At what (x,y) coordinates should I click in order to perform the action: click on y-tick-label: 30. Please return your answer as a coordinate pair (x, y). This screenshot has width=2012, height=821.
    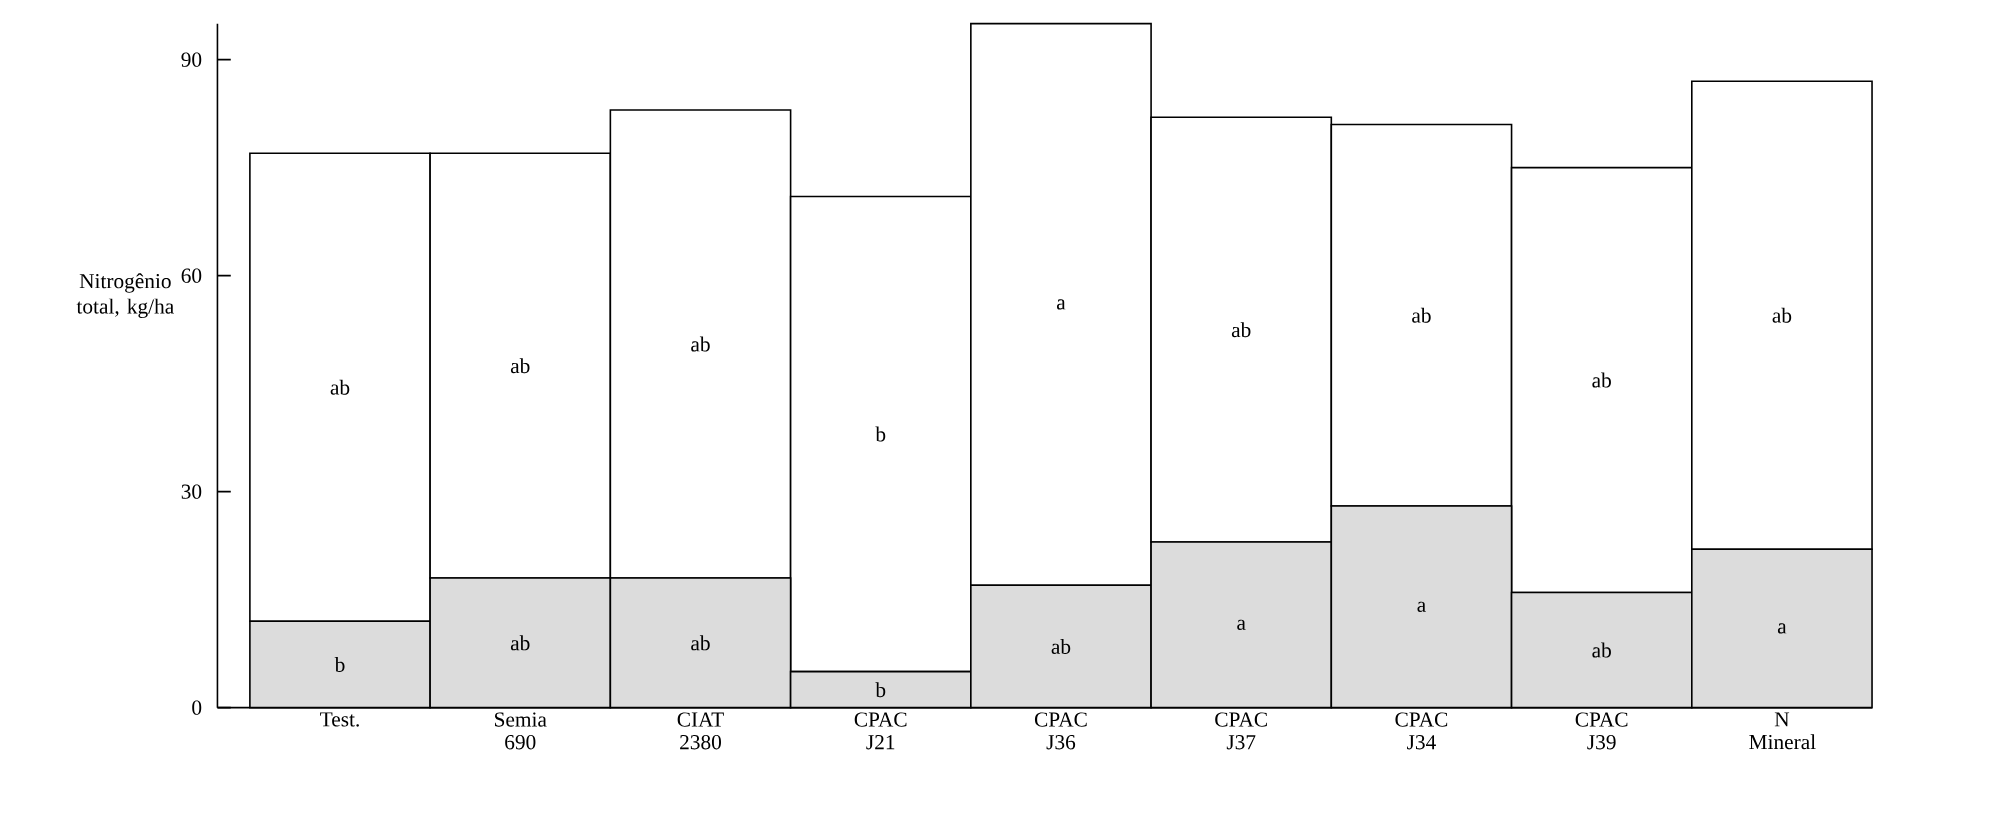
    Looking at the image, I should click on (191, 491).